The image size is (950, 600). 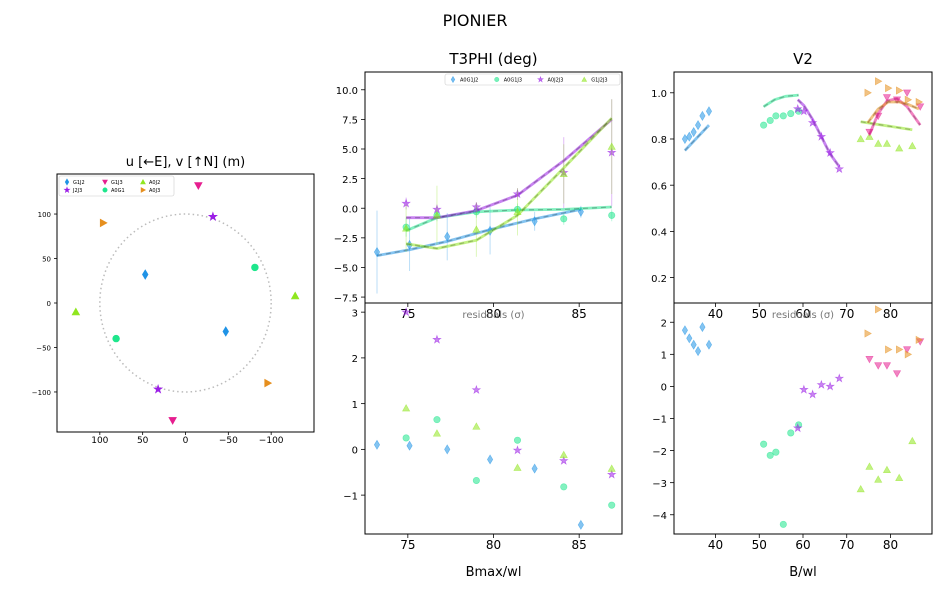 What do you see at coordinates (579, 545) in the screenshot?
I see `x-tick-label: 85` at bounding box center [579, 545].